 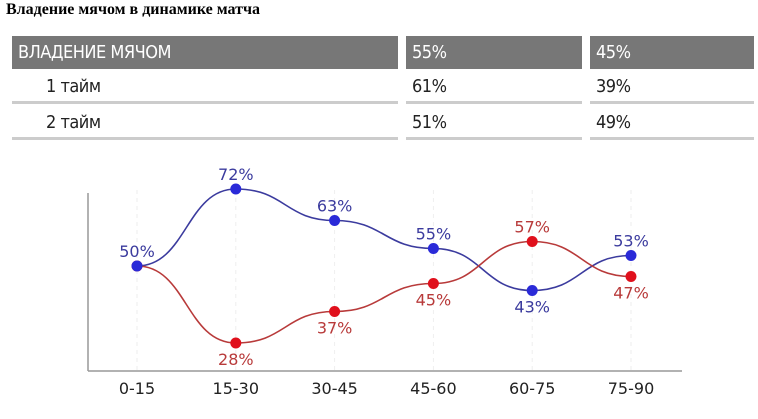 I want to click on header-label: ВЛАДЕНИЕ МЯЧОМ, so click(x=205, y=52).